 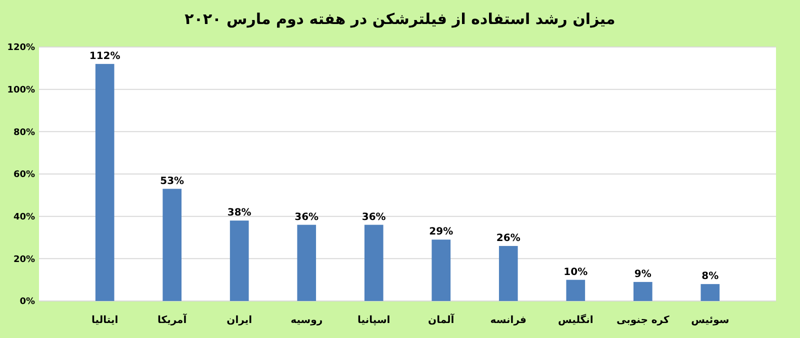 What do you see at coordinates (576, 272) in the screenshot?
I see `data-label: 10%` at bounding box center [576, 272].